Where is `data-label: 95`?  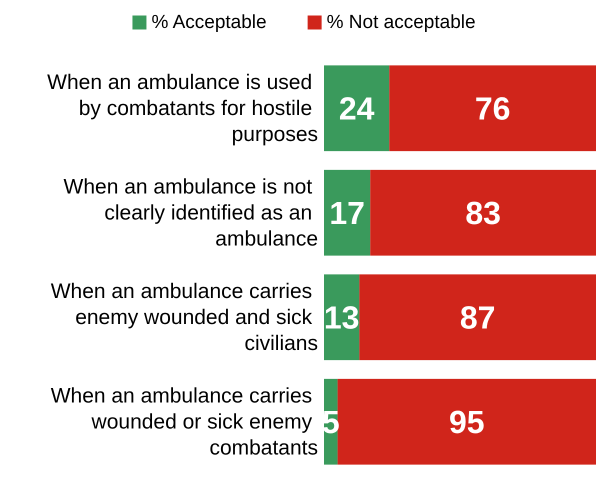
data-label: 95 is located at coordinates (467, 422).